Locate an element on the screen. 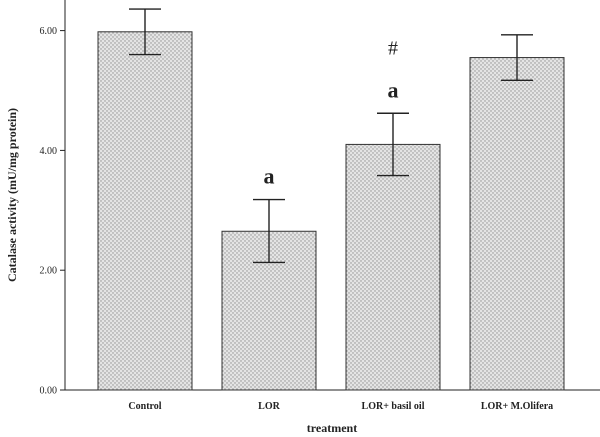 This screenshot has width=600, height=437. significance-mark: # is located at coordinates (393, 48).